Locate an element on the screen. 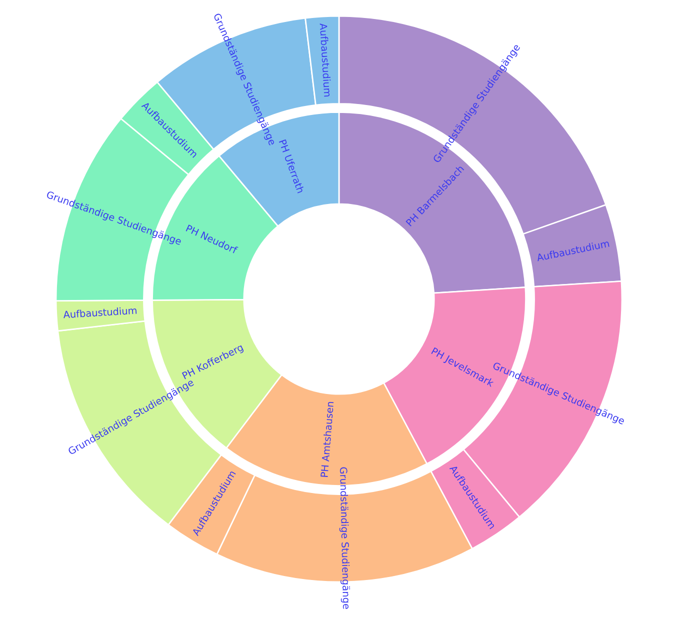  text: PH Amtshausen is located at coordinates (327, 440).